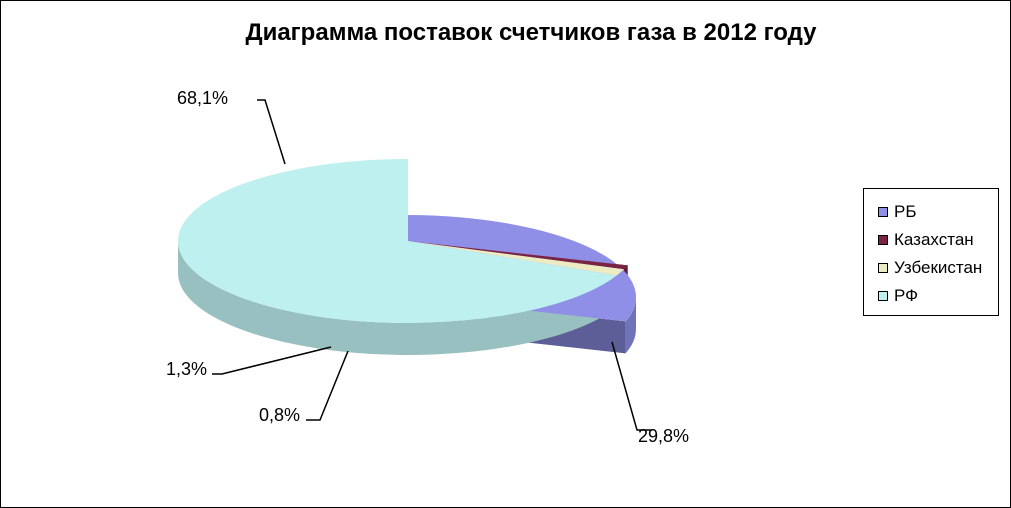 The image size is (1011, 508). What do you see at coordinates (906, 295) in the screenshot?
I see `legend-label: РФ` at bounding box center [906, 295].